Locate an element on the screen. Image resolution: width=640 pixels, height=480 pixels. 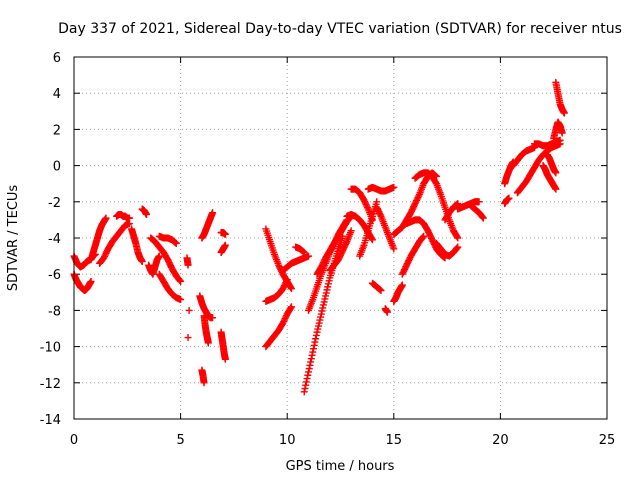
y-tick-label: 6 is located at coordinates (57, 58).